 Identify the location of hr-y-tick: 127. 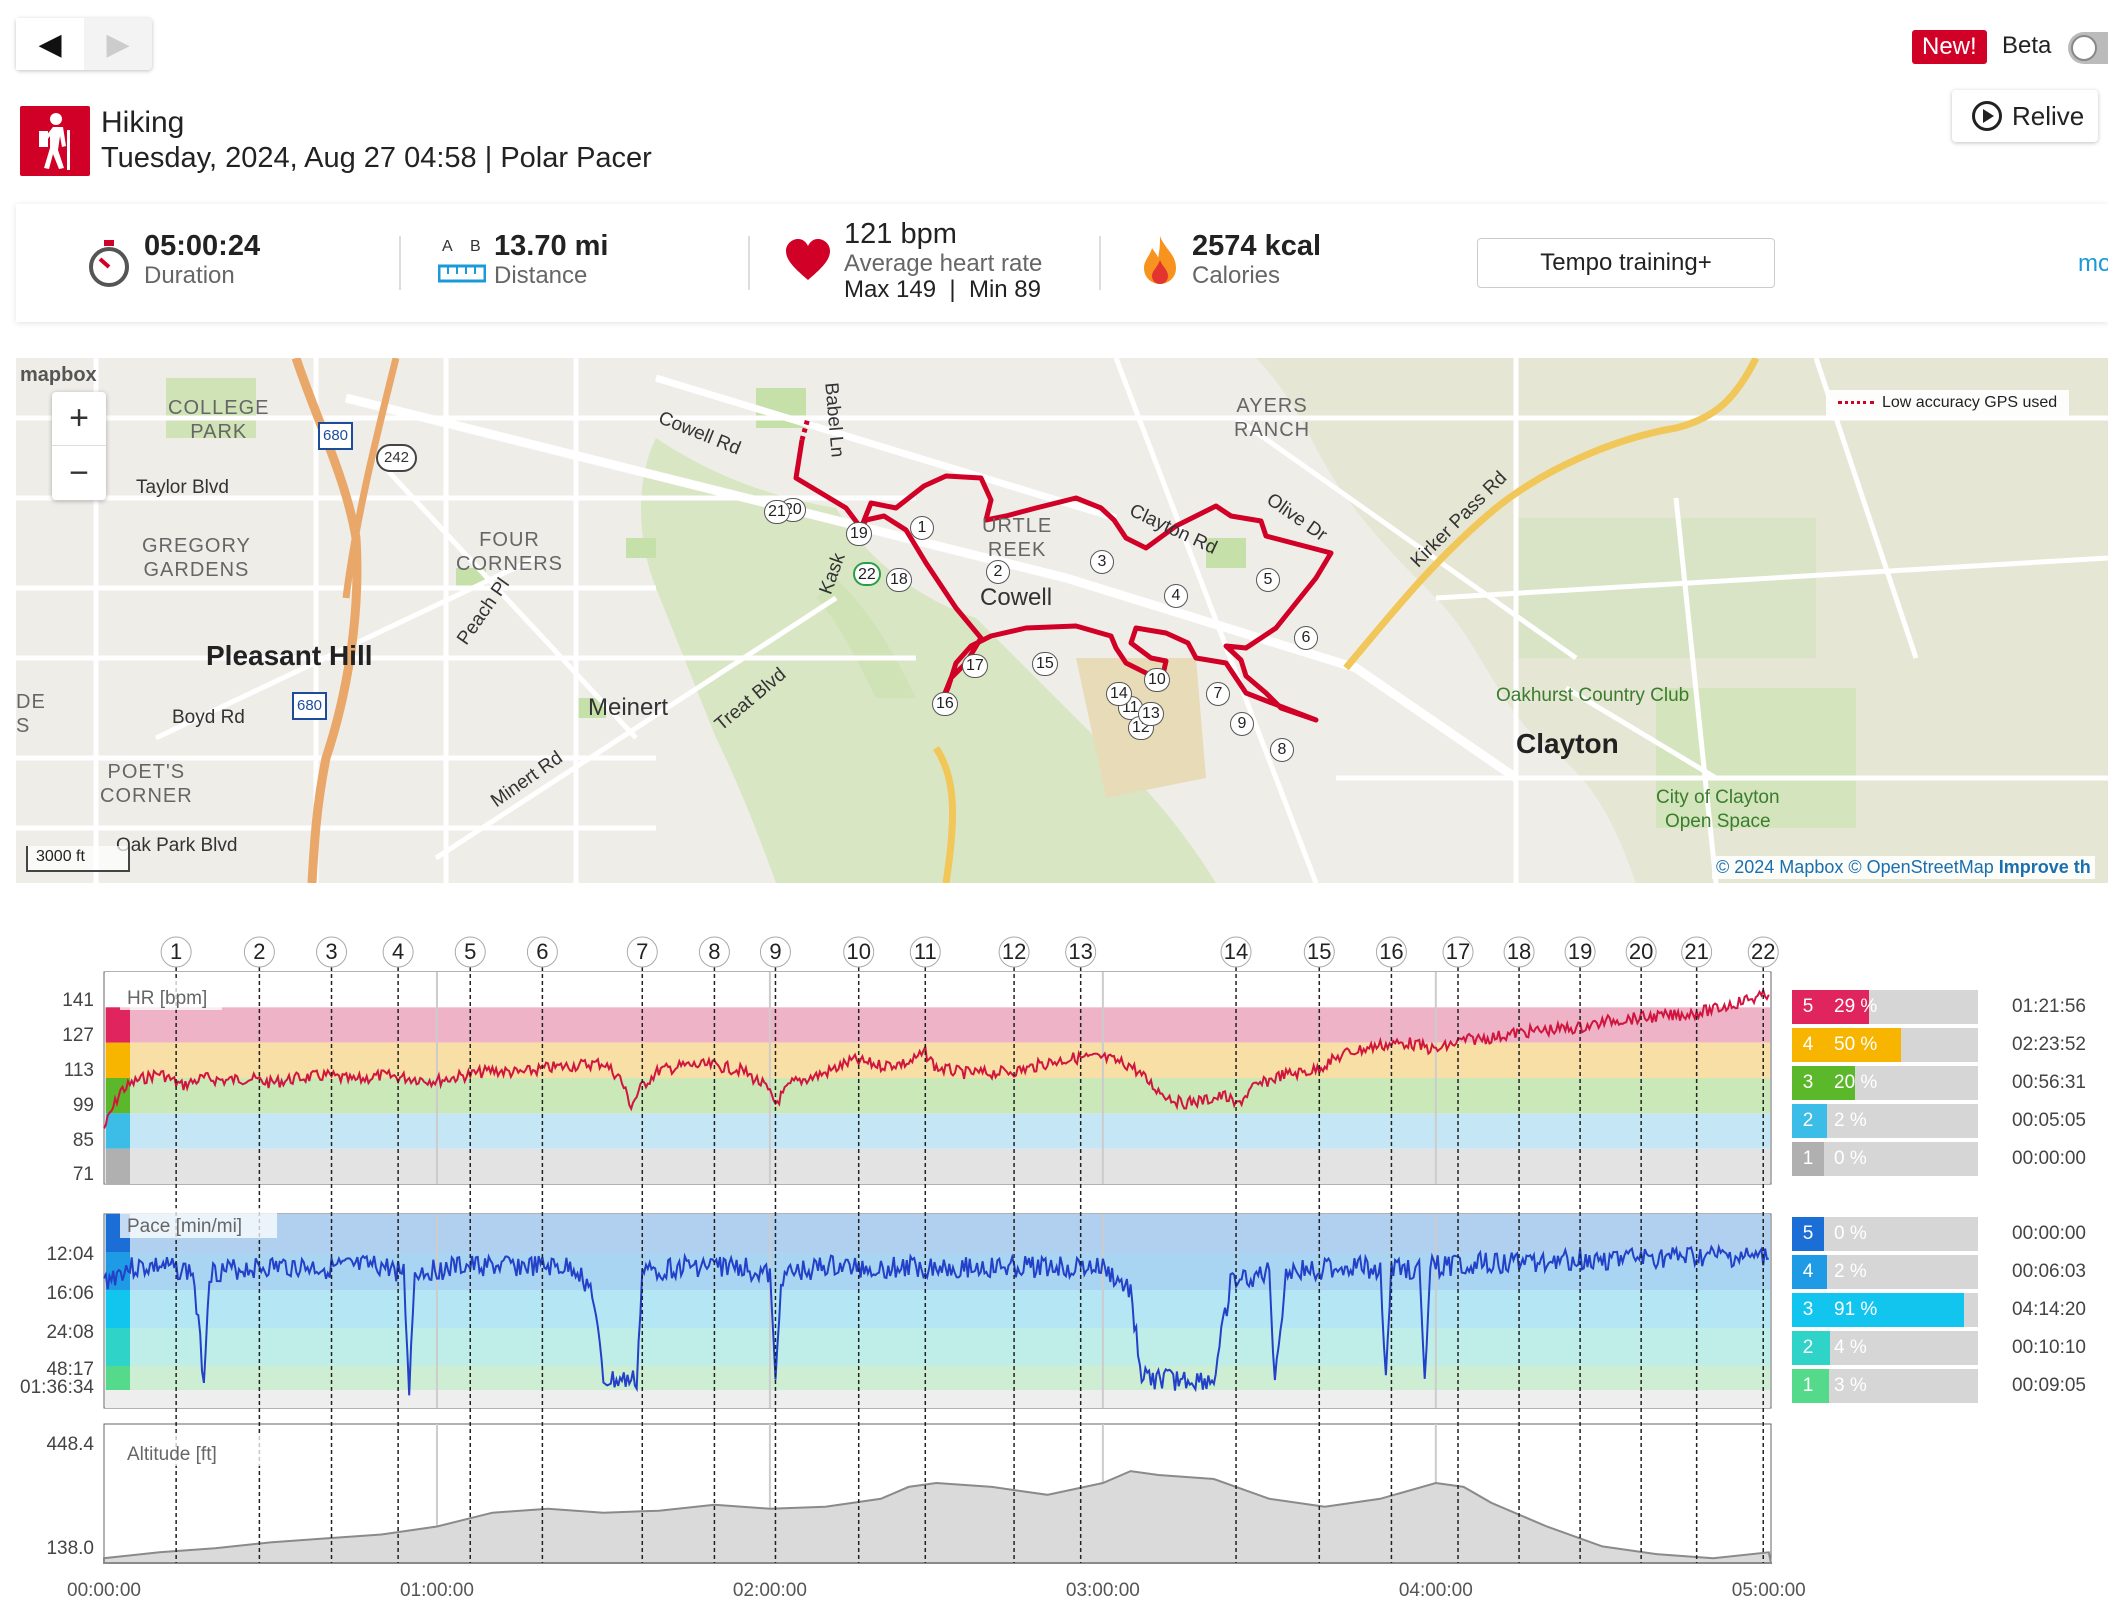
(78, 1035).